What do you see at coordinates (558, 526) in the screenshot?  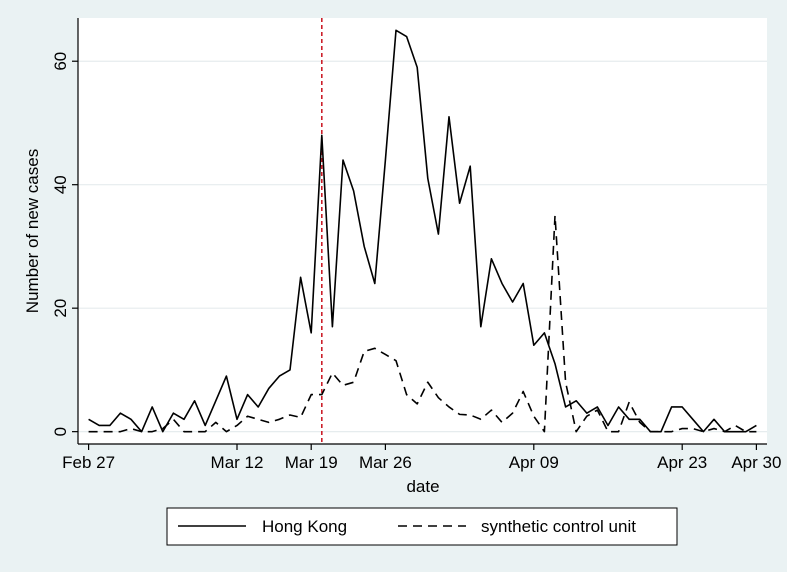 I see `legend-label-synthetic-control: synthetic control unit` at bounding box center [558, 526].